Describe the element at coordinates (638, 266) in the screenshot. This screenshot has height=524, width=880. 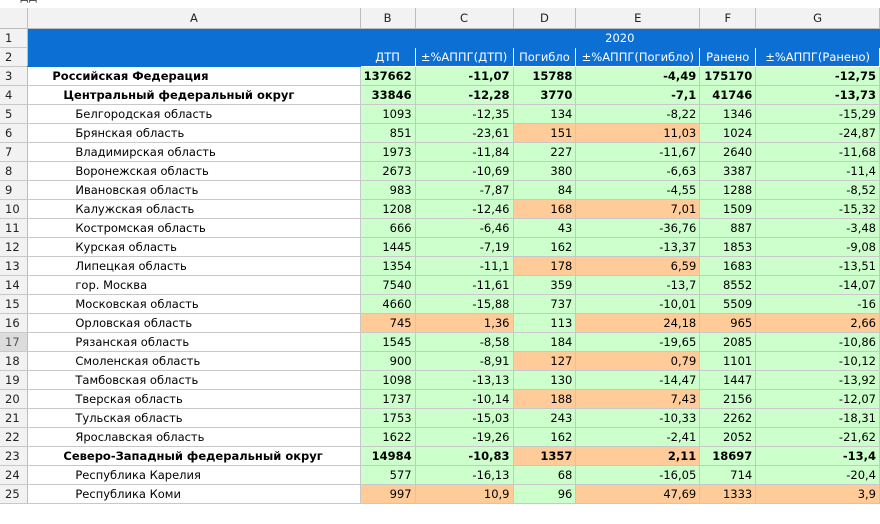
I see `cell-killed-change: 6,59` at that location.